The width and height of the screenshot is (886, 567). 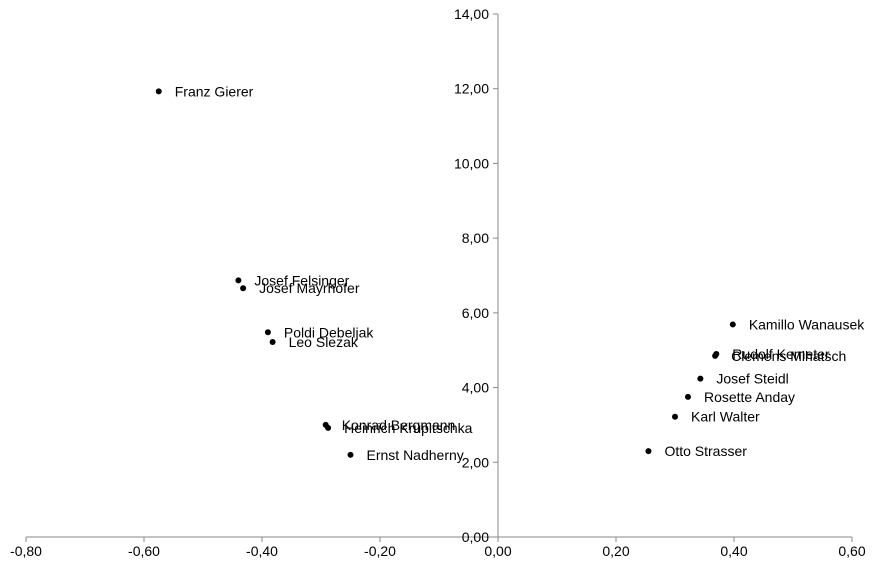 What do you see at coordinates (497, 551) in the screenshot?
I see `x-tick-label: 0,00` at bounding box center [497, 551].